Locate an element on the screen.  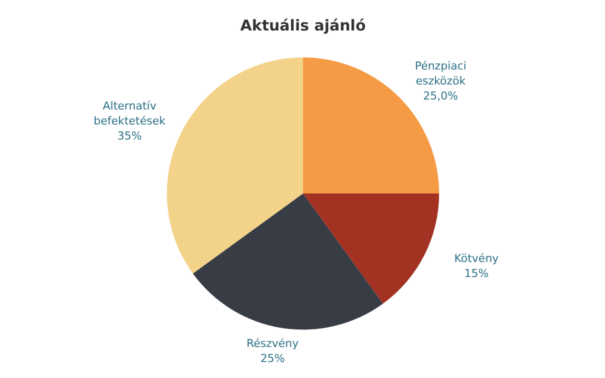
data-label: 15% is located at coordinates (476, 273).